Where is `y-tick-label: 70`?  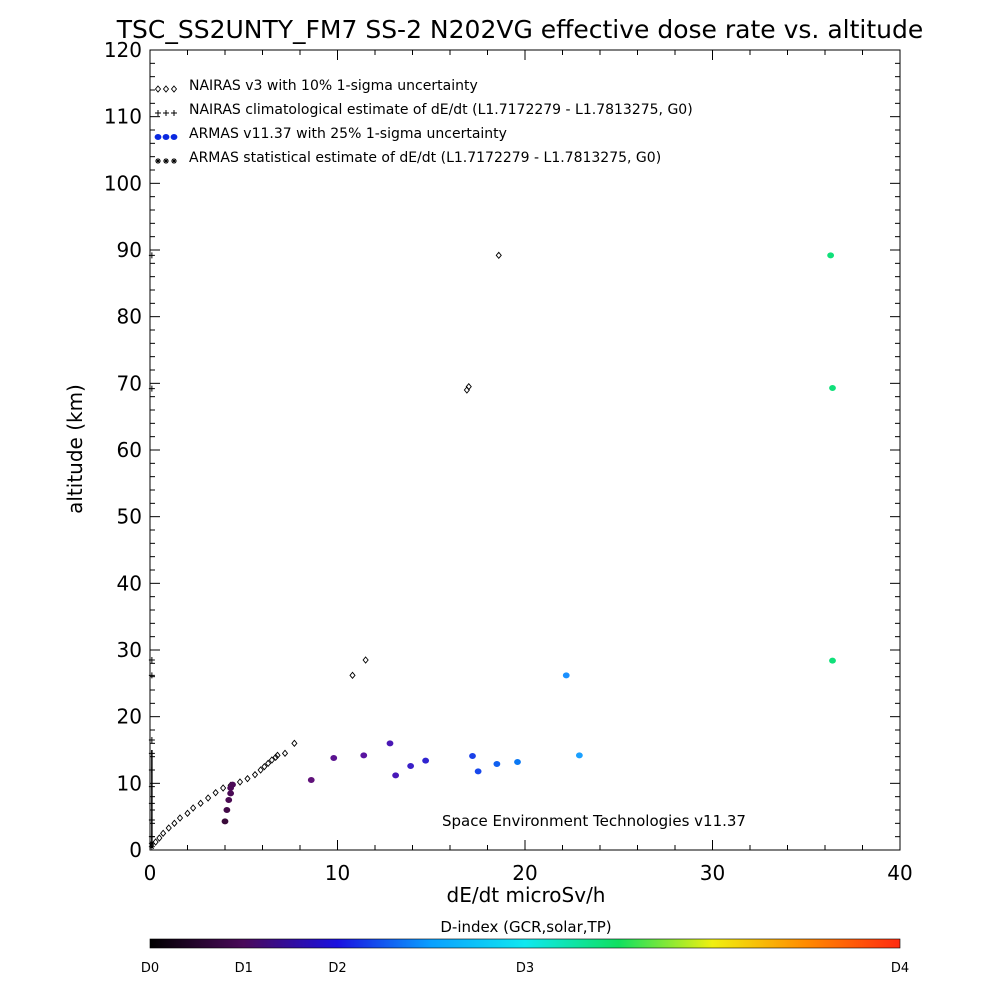 y-tick-label: 70 is located at coordinates (129, 383).